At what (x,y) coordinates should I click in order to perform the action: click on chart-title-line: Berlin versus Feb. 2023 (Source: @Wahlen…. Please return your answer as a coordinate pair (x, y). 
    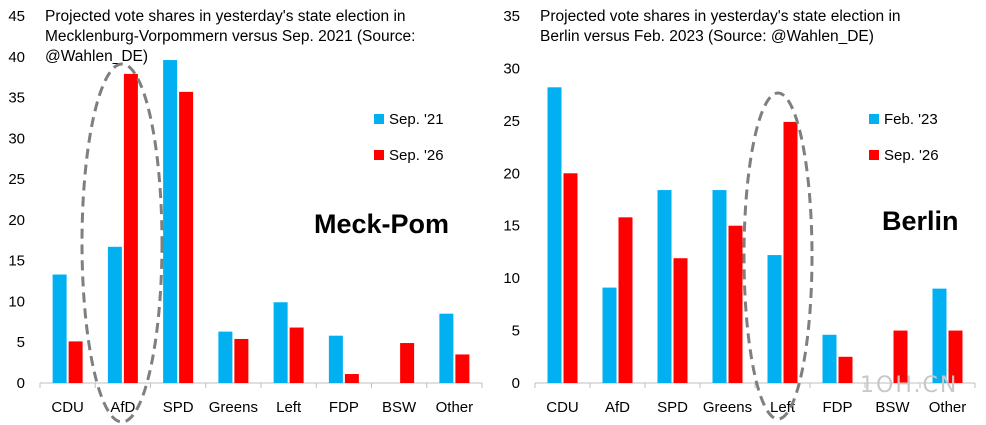
    Looking at the image, I should click on (707, 36).